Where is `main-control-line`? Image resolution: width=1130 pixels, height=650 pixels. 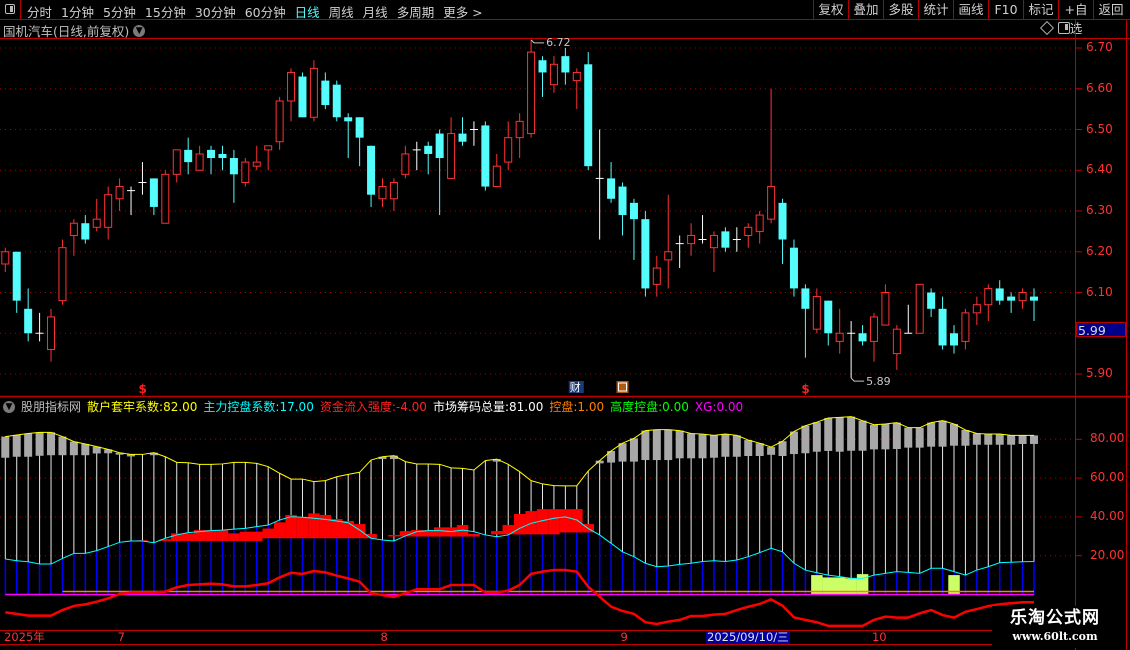
main-control-line is located at coordinates (520, 547).